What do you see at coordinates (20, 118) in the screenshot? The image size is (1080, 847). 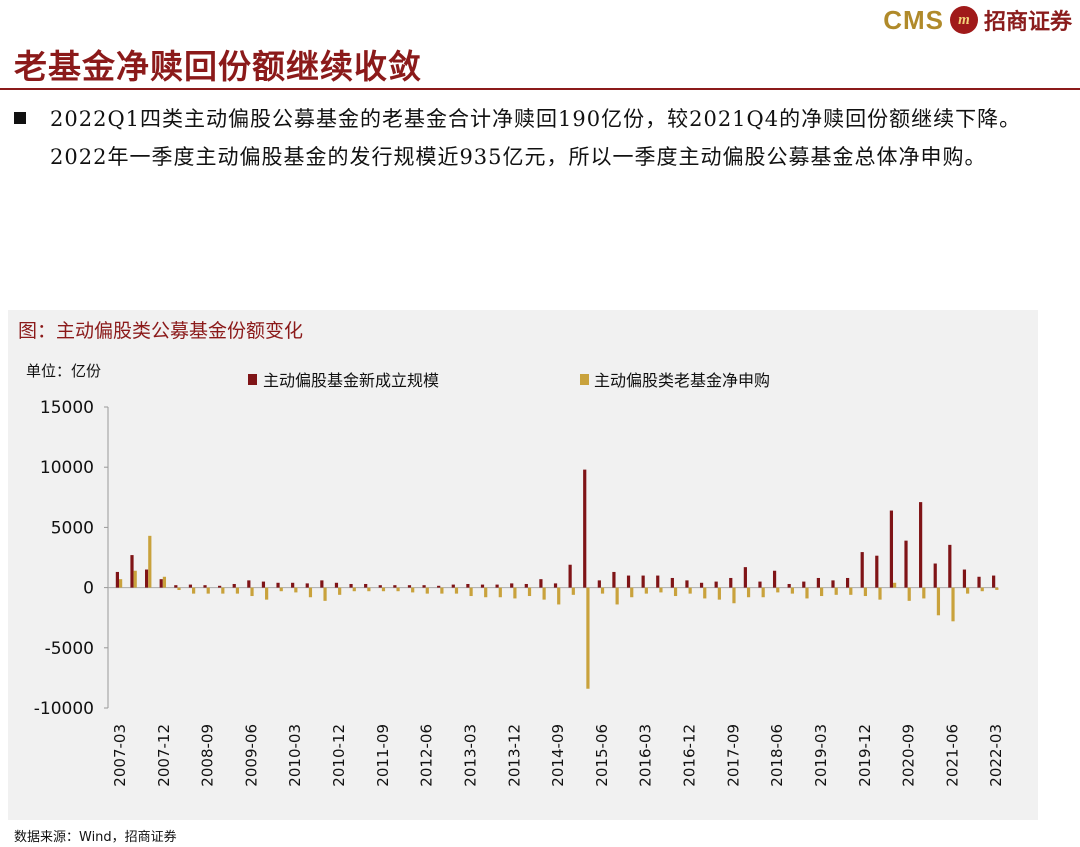 I see `bullet-square-icon` at bounding box center [20, 118].